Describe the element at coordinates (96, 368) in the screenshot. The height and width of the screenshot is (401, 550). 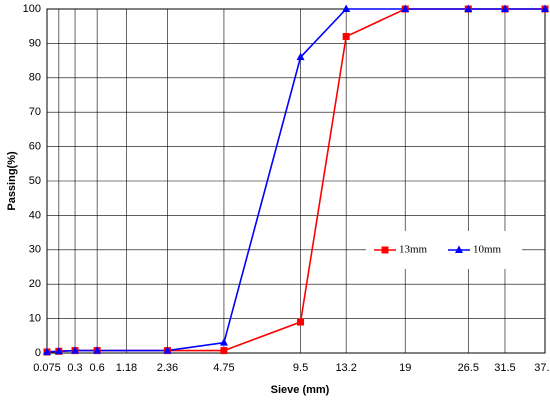
I see `x-tick-label: 0.6` at that location.